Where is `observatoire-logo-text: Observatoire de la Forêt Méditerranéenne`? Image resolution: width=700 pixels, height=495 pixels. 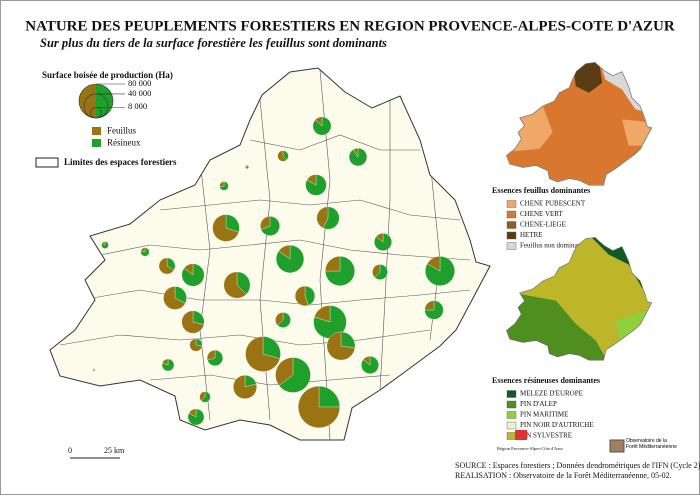 observatoire-logo-text: Observatoire de la Forêt Méditerranéenne is located at coordinates (651, 444).